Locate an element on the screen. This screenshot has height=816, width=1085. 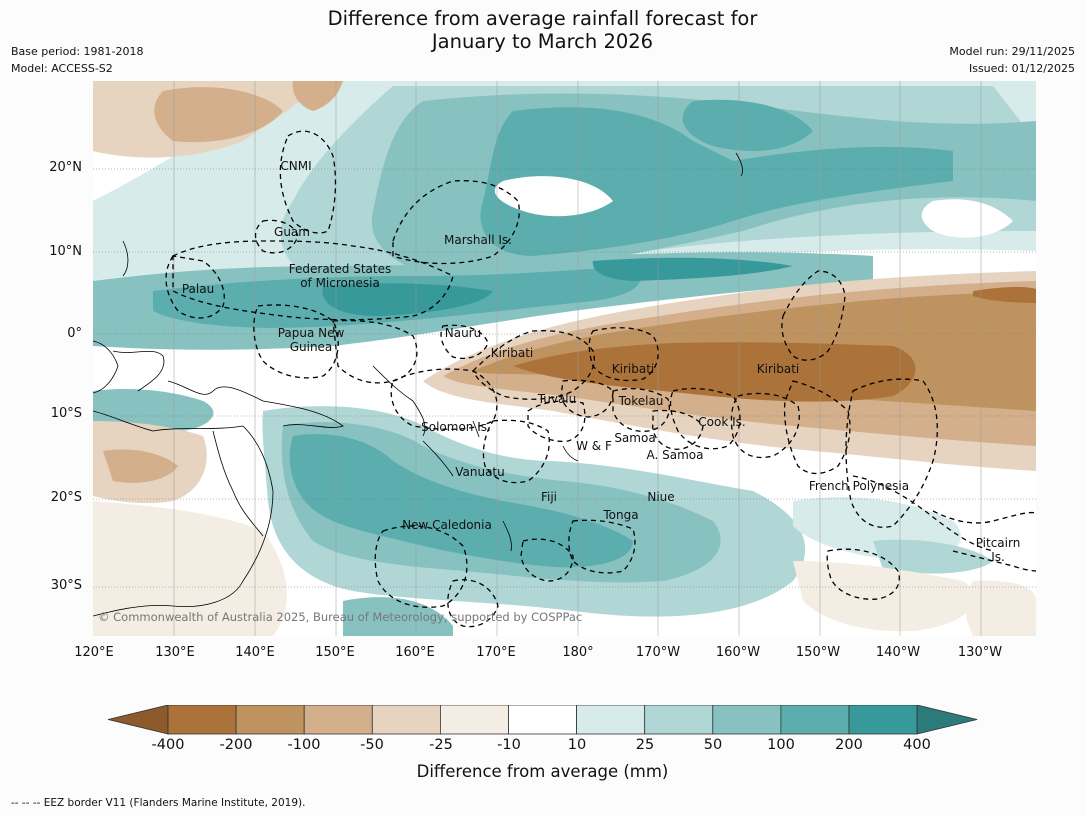
lon-label-140w: 140°W is located at coordinates (898, 652).